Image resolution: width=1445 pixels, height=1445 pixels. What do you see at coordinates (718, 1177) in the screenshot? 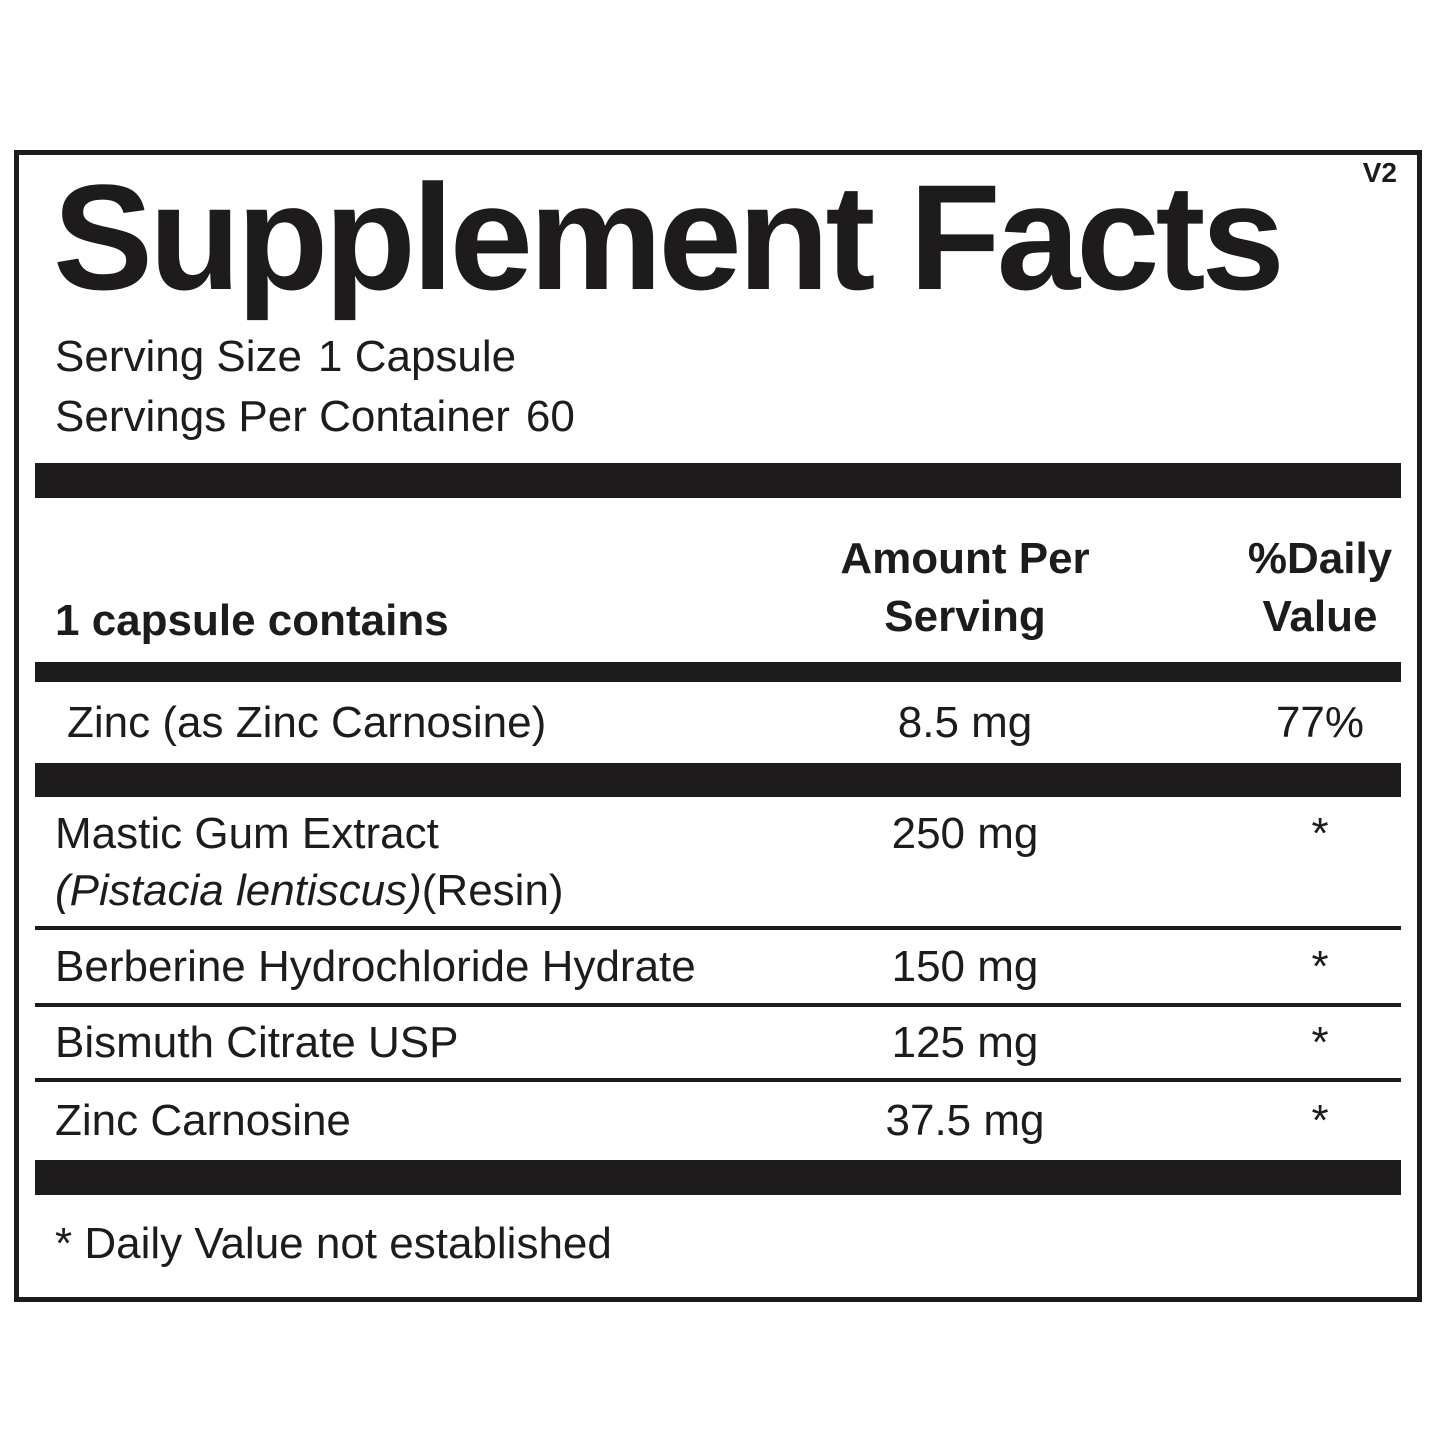
I see `thick-divider-bottom` at bounding box center [718, 1177].